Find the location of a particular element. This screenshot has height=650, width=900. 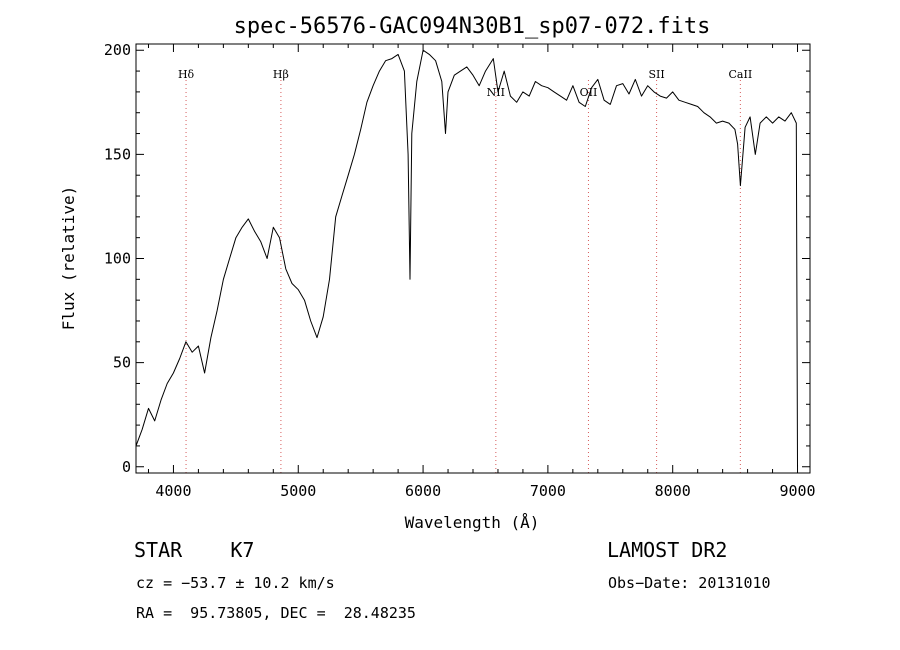

x-tick-label: 9000 is located at coordinates (797, 491).